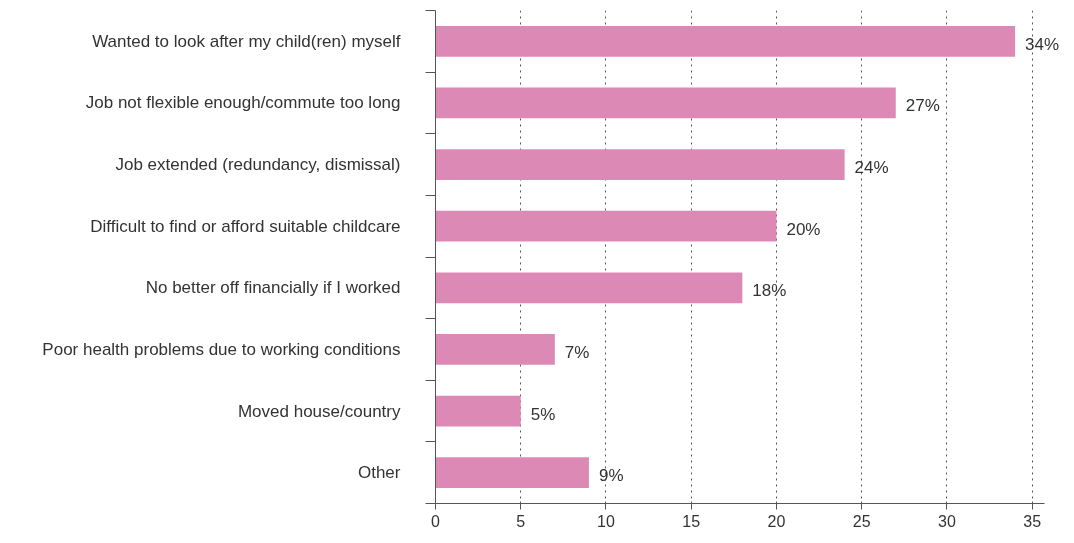 The image size is (1074, 543). What do you see at coordinates (803, 229) in the screenshot?
I see `data-label: 20%` at bounding box center [803, 229].